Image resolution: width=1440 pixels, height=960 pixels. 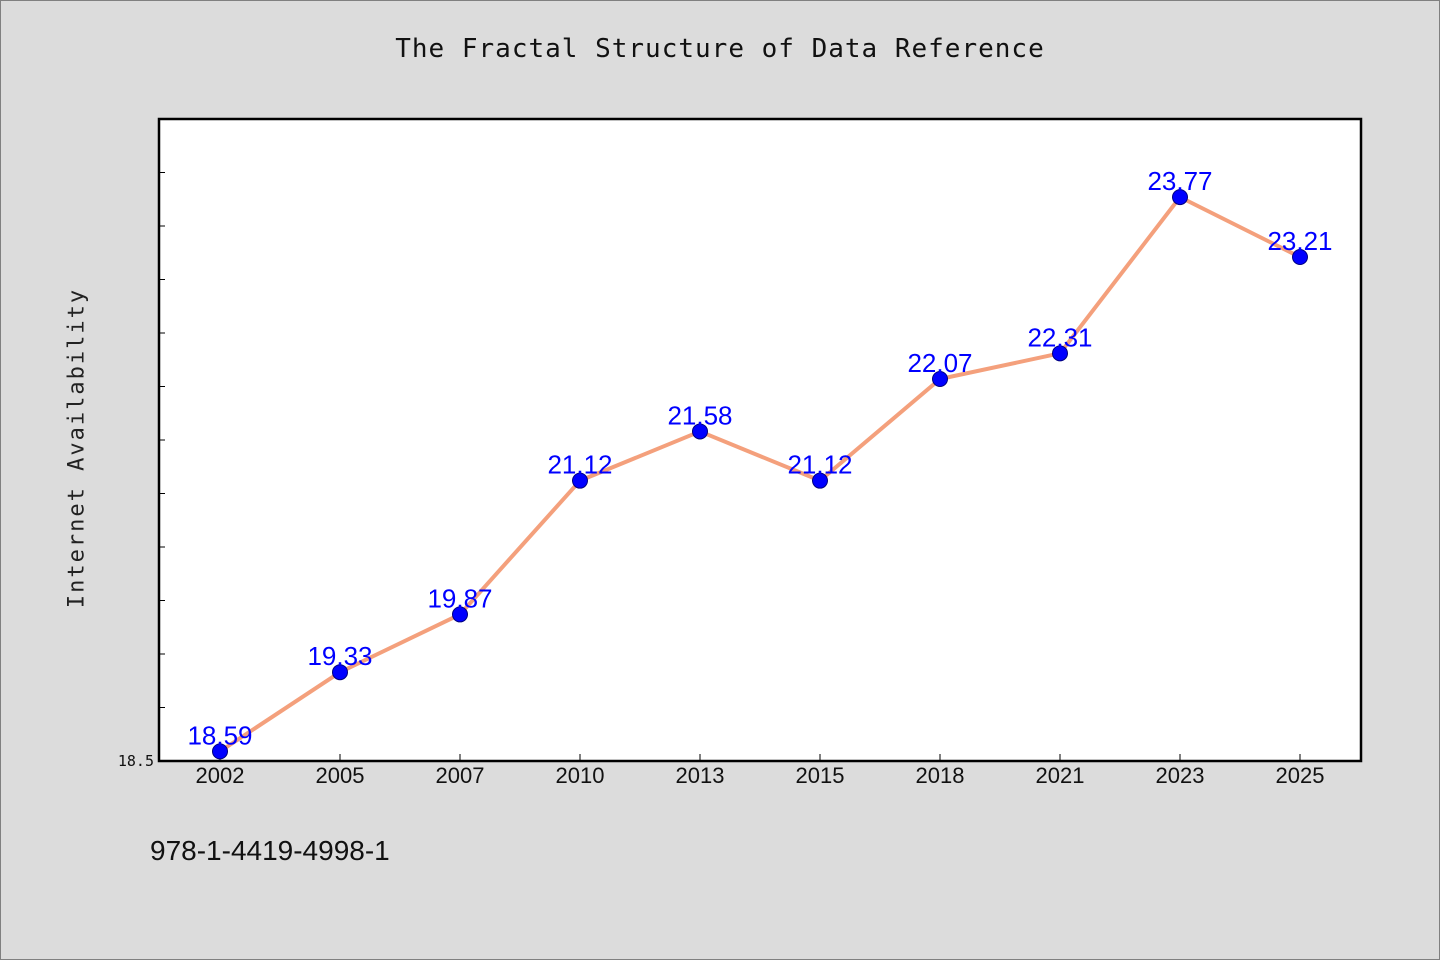 What do you see at coordinates (339, 656) in the screenshot?
I see `data-label: 19.33` at bounding box center [339, 656].